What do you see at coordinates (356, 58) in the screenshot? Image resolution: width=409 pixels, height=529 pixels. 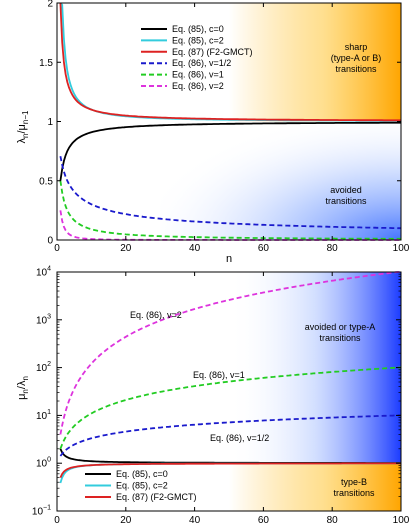 I see `sharp-transitions-label: (type-A or B)` at bounding box center [356, 58].